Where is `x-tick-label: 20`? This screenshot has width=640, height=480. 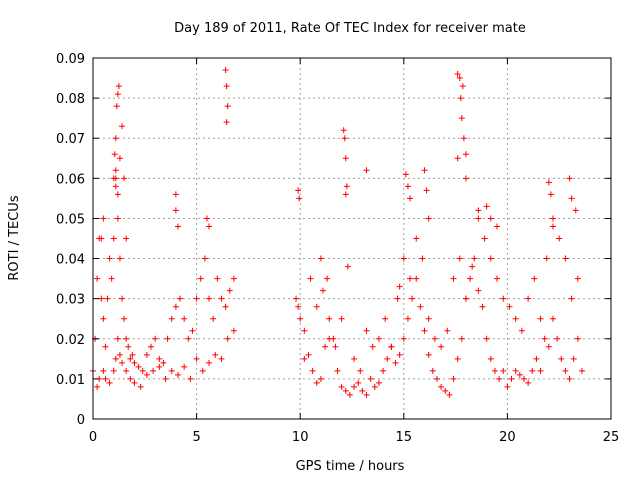
x-tick-label: 20 is located at coordinates (507, 437).